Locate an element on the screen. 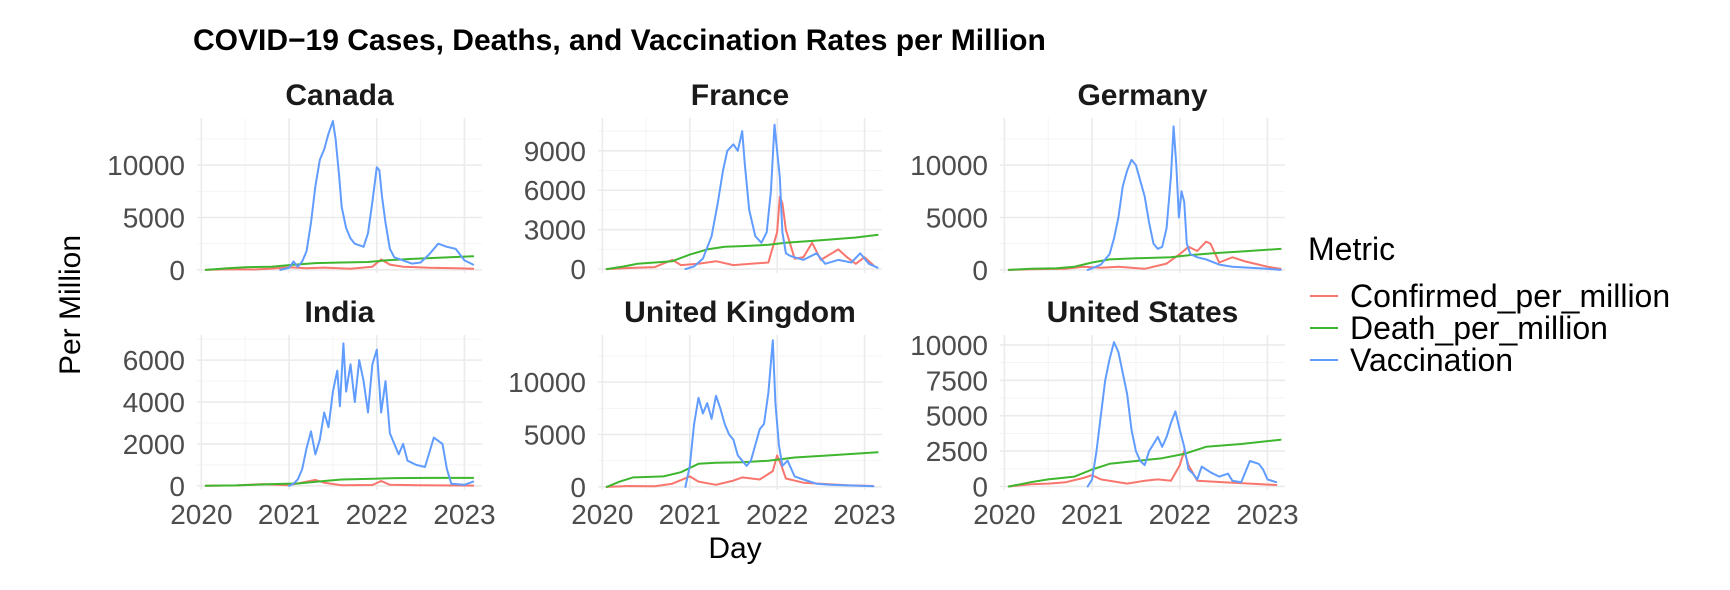 The image size is (1730, 590). series-confirmed-per-million-canada is located at coordinates (339, 264).